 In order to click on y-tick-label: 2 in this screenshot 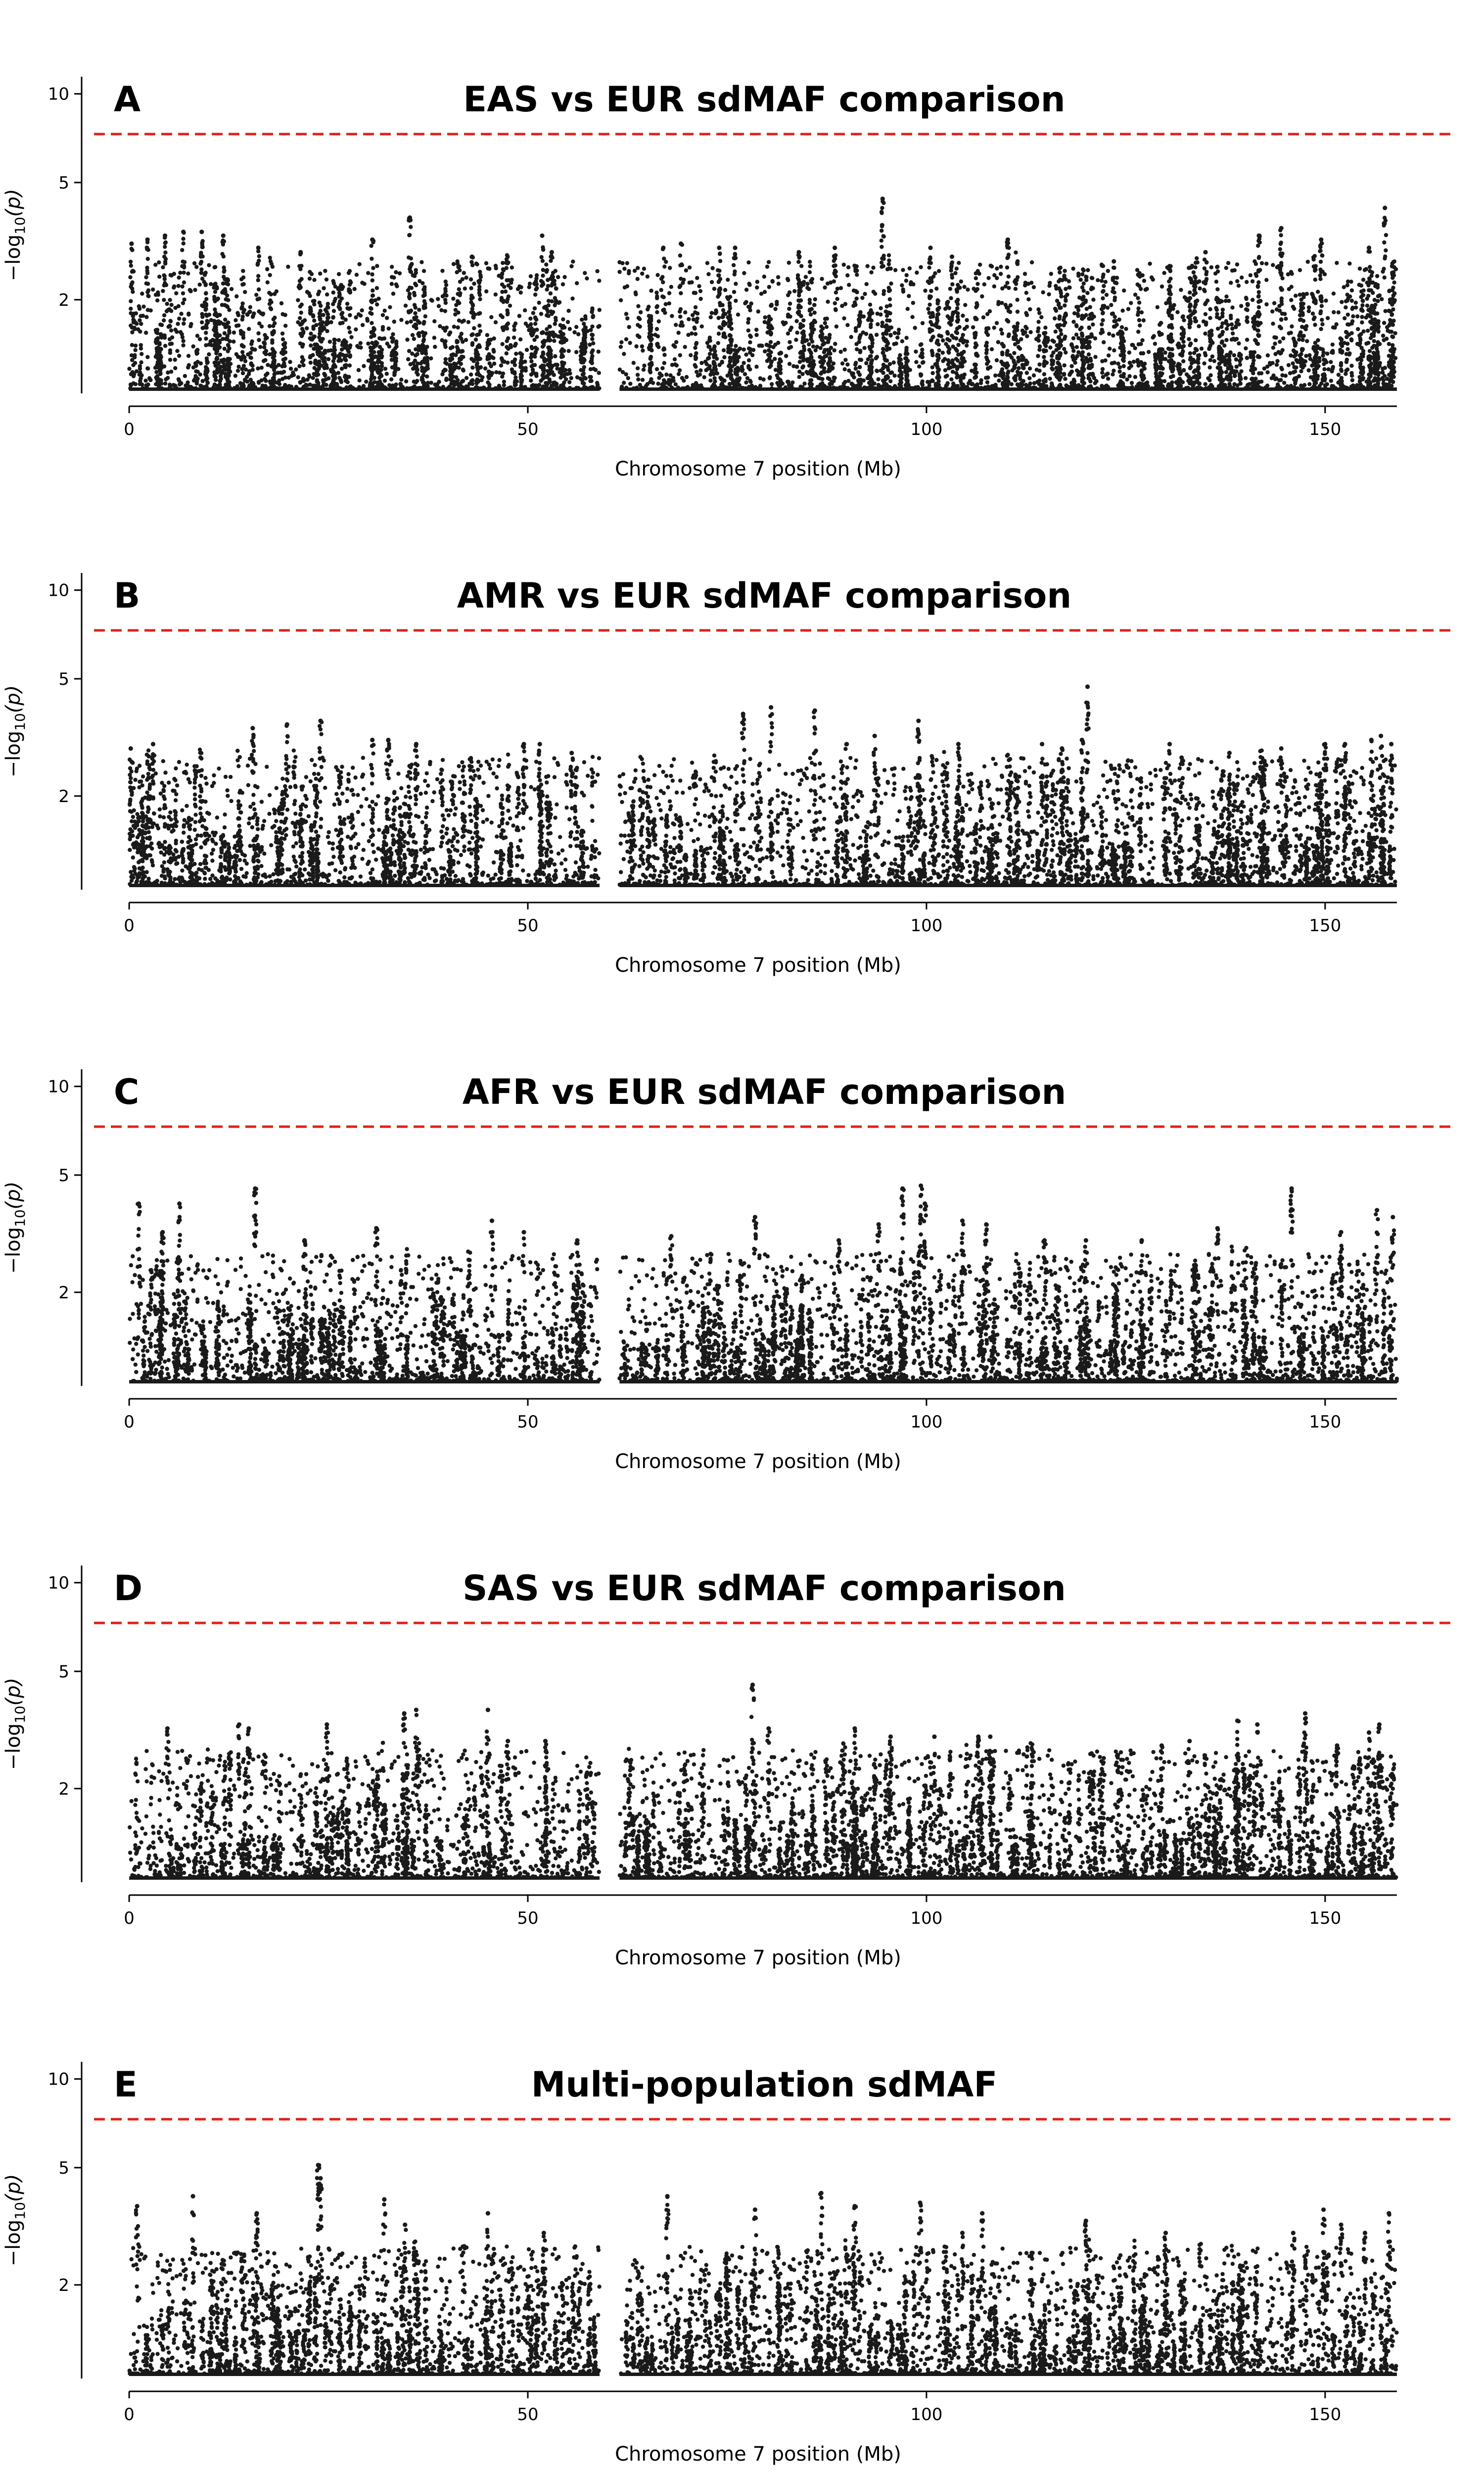, I will do `click(63, 300)`.